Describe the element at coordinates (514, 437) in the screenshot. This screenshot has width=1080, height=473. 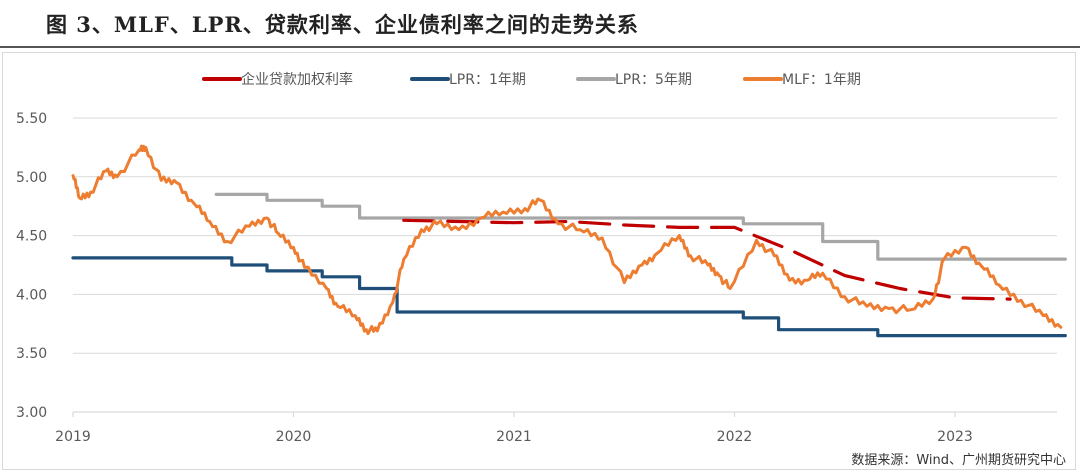
I see `x-tick-label: 2021` at that location.